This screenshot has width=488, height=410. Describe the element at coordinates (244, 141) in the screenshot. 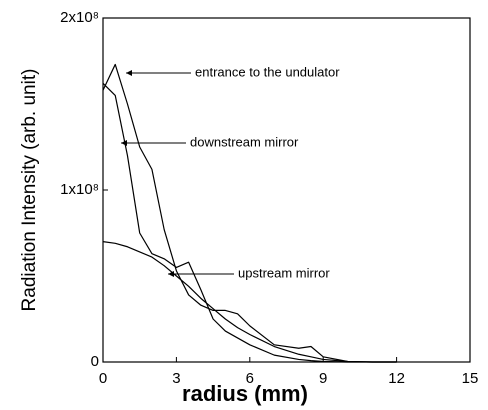

I see `legend-label: downstream mirror` at that location.